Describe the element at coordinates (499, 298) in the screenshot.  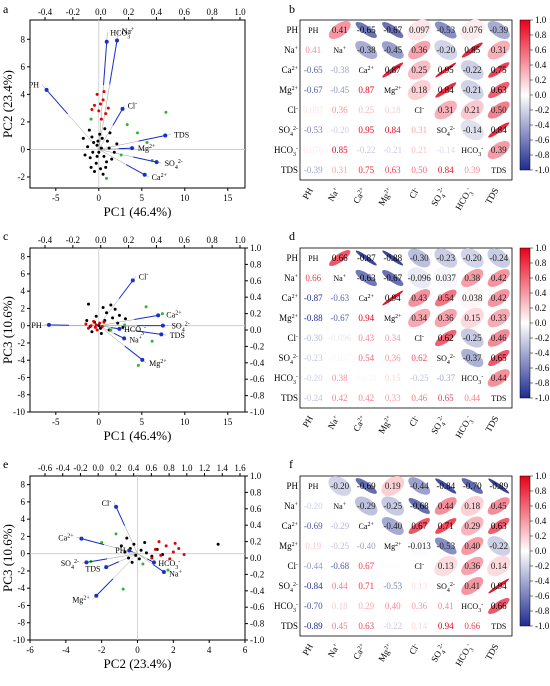
I see `correlation-value-upper: 0.42` at that location.